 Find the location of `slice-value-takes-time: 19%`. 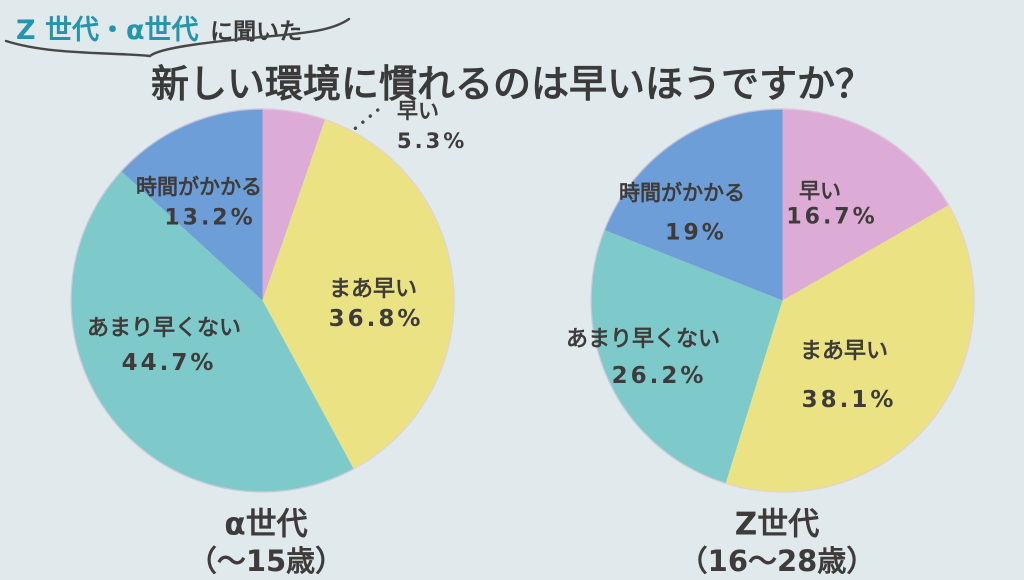

slice-value-takes-time: 19% is located at coordinates (696, 233).